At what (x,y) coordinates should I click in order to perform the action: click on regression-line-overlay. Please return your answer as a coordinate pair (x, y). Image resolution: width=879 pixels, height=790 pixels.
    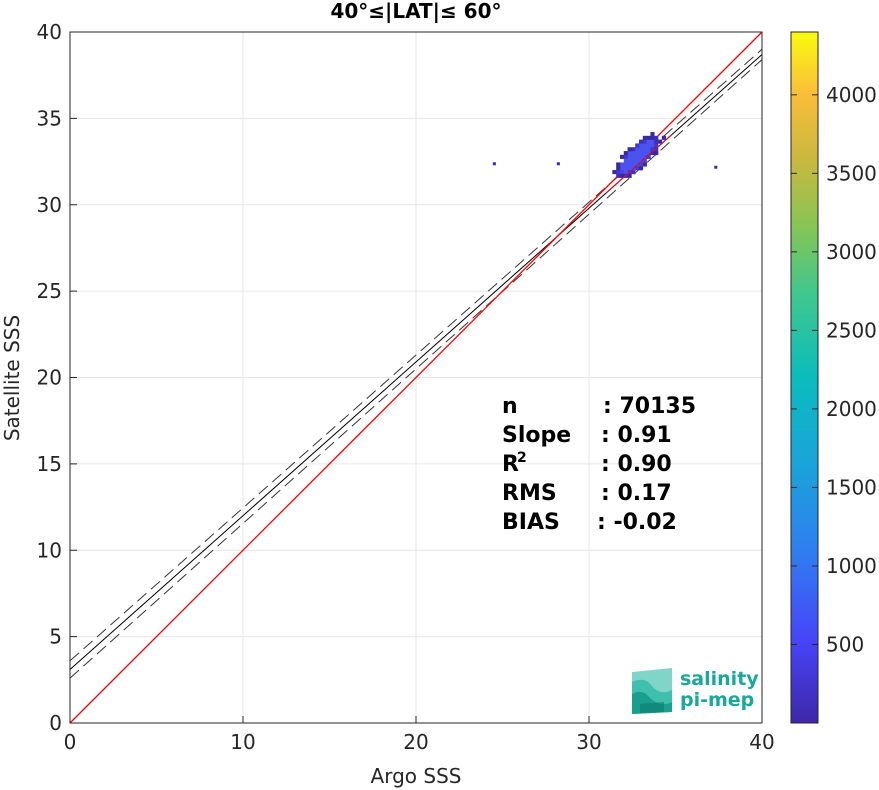
    Looking at the image, I should click on (639, 163).